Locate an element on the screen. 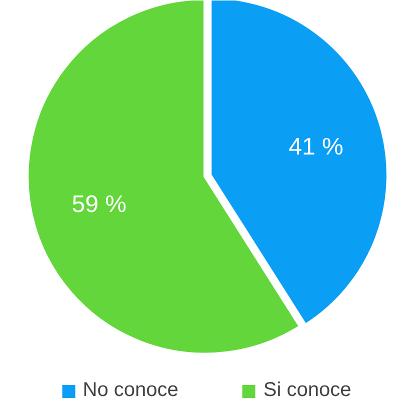  legend-label: No conoce is located at coordinates (130, 390).